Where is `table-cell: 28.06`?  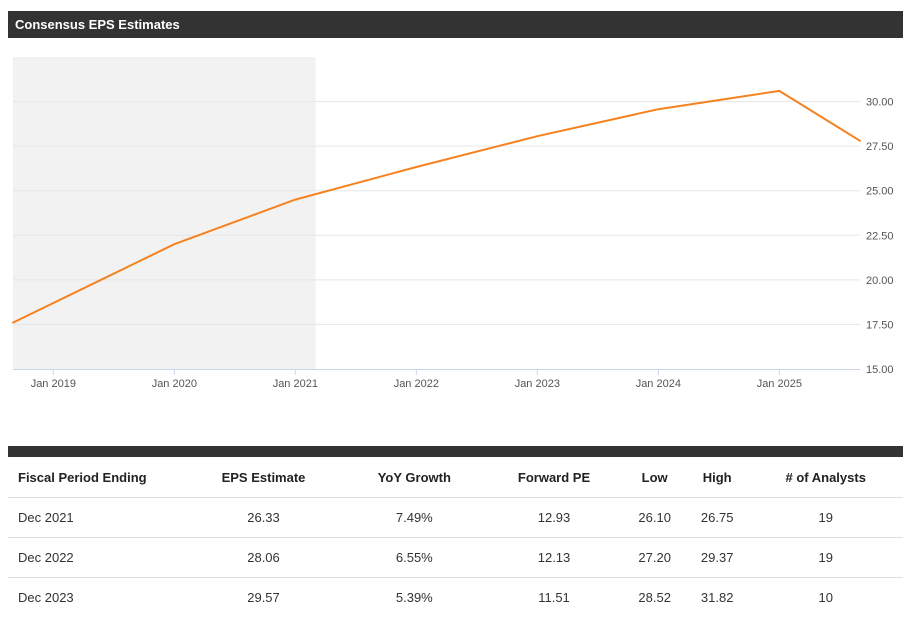
table-cell: 28.06 is located at coordinates (264, 557).